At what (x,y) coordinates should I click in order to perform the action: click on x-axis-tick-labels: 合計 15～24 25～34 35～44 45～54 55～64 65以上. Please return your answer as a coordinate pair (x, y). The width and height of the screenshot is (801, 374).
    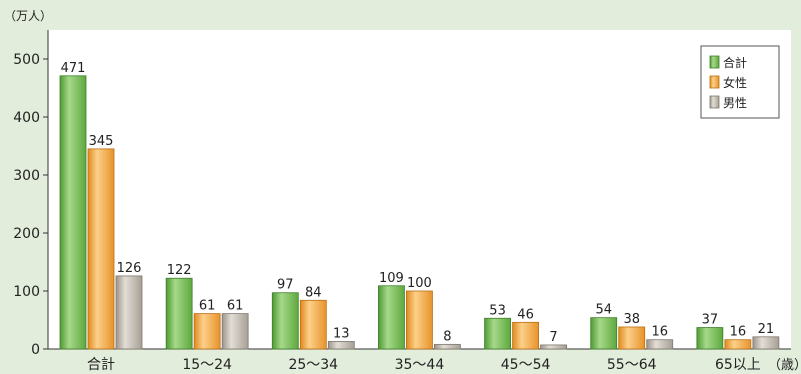
    Looking at the image, I should click on (424, 365).